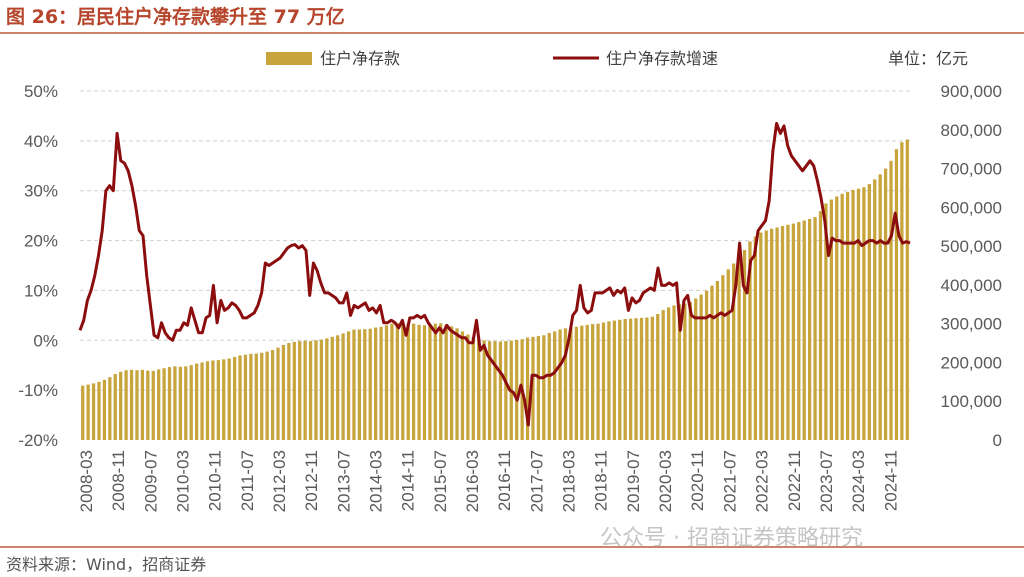  I want to click on x-tick-label: 2014-11, so click(408, 480).